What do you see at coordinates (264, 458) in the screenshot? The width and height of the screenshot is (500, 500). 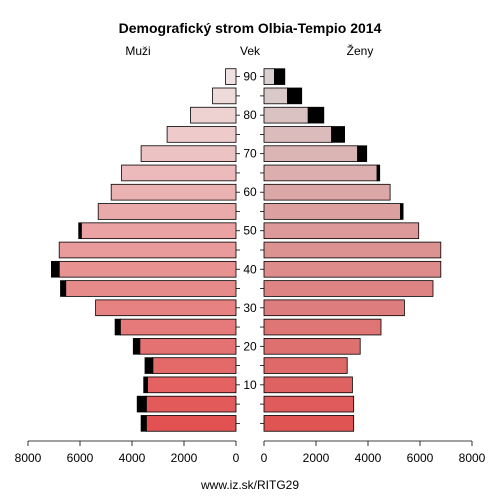 I see `females-x-tick-label: 0` at bounding box center [264, 458].